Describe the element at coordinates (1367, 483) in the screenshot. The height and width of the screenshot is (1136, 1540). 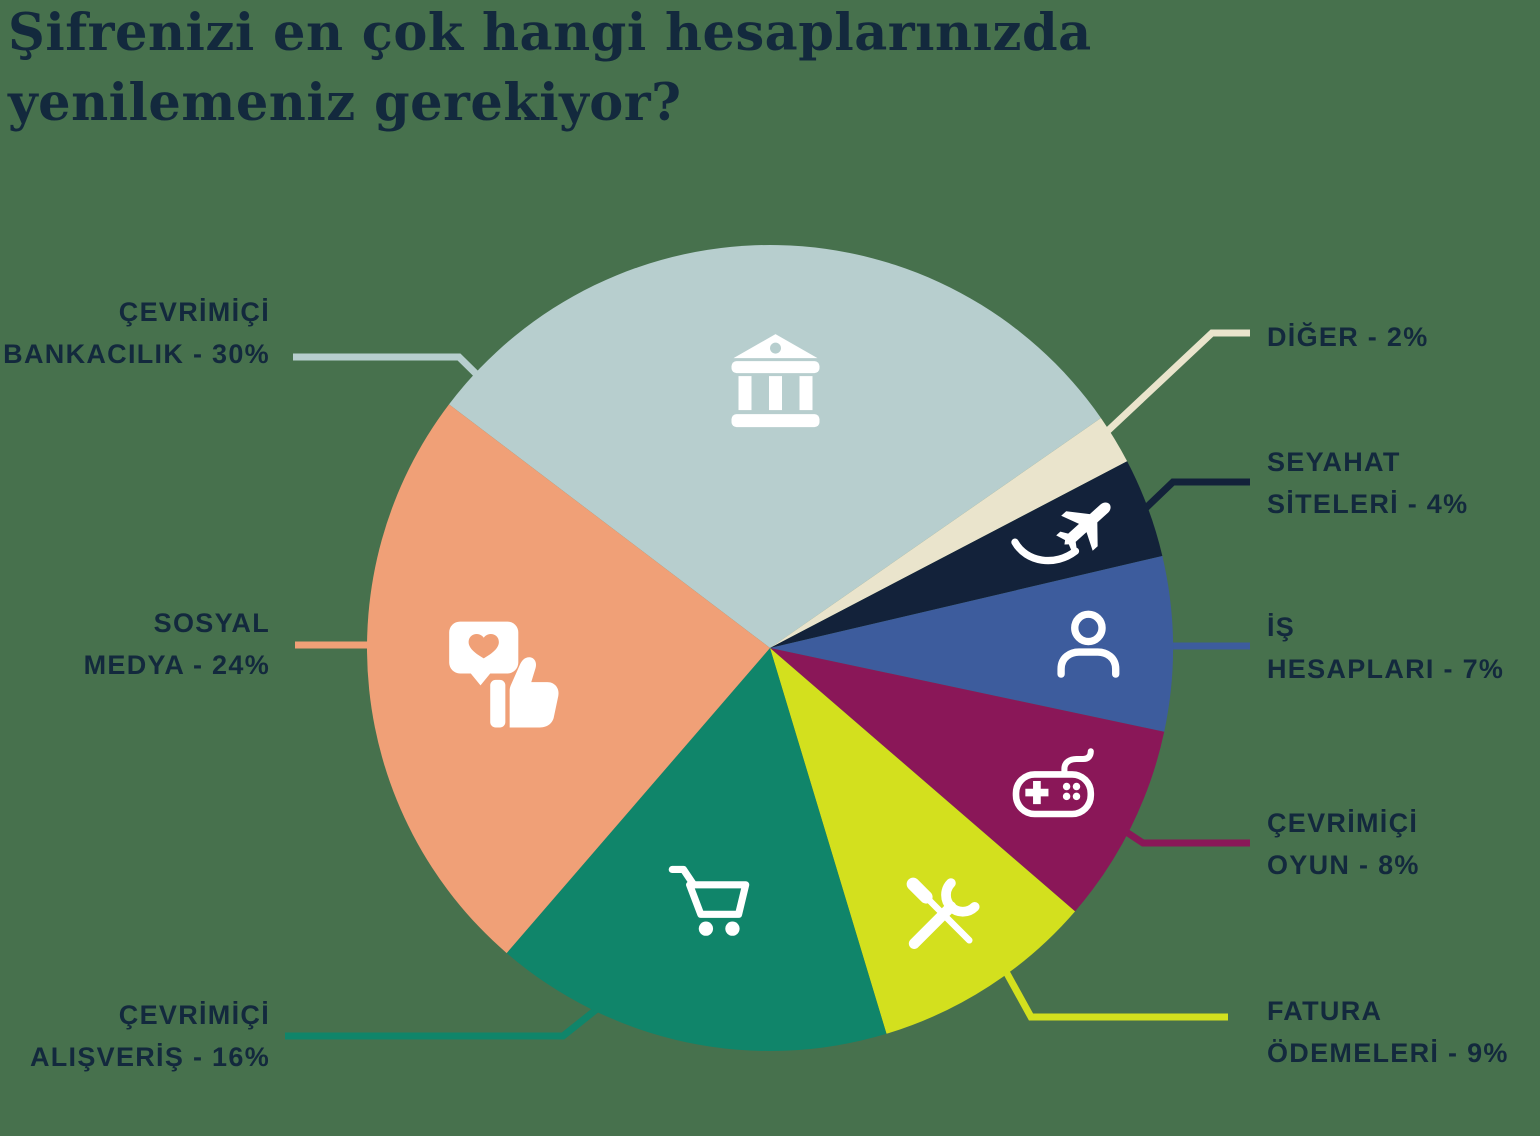
I see `slice-label-travel-sites: SEYAHAT SİTELERİ - 4%` at that location.